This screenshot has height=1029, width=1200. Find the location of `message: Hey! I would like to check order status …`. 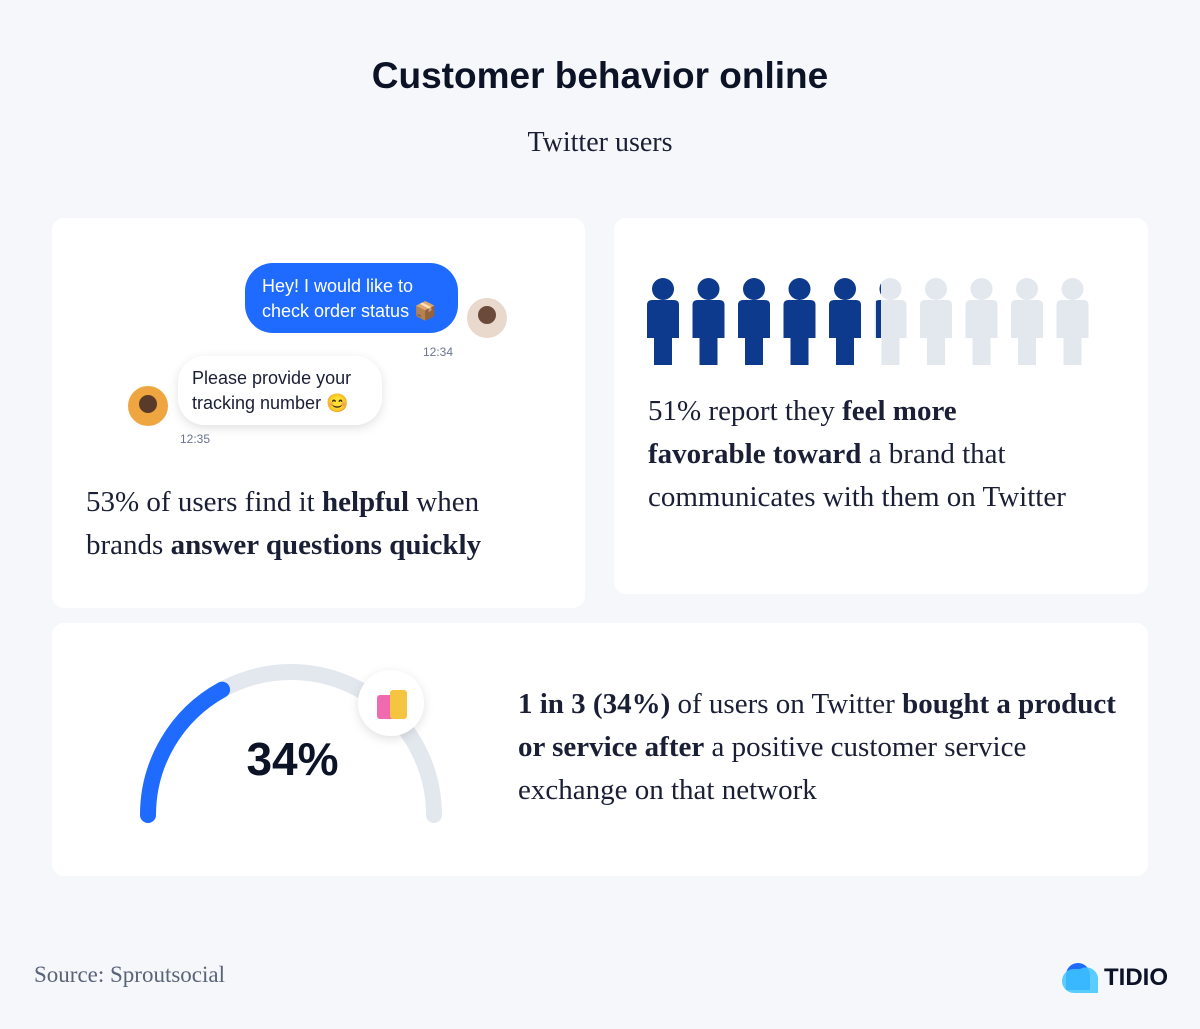

message: Hey! I would like to check order status … is located at coordinates (349, 299).